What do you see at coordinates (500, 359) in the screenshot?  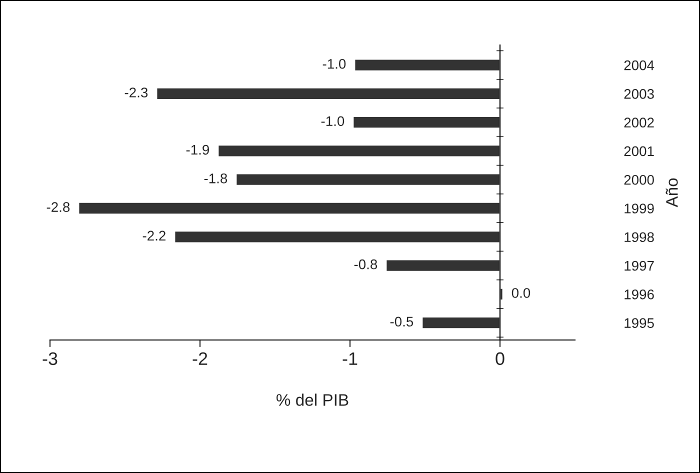 I see `x-tick-label: 0` at bounding box center [500, 359].